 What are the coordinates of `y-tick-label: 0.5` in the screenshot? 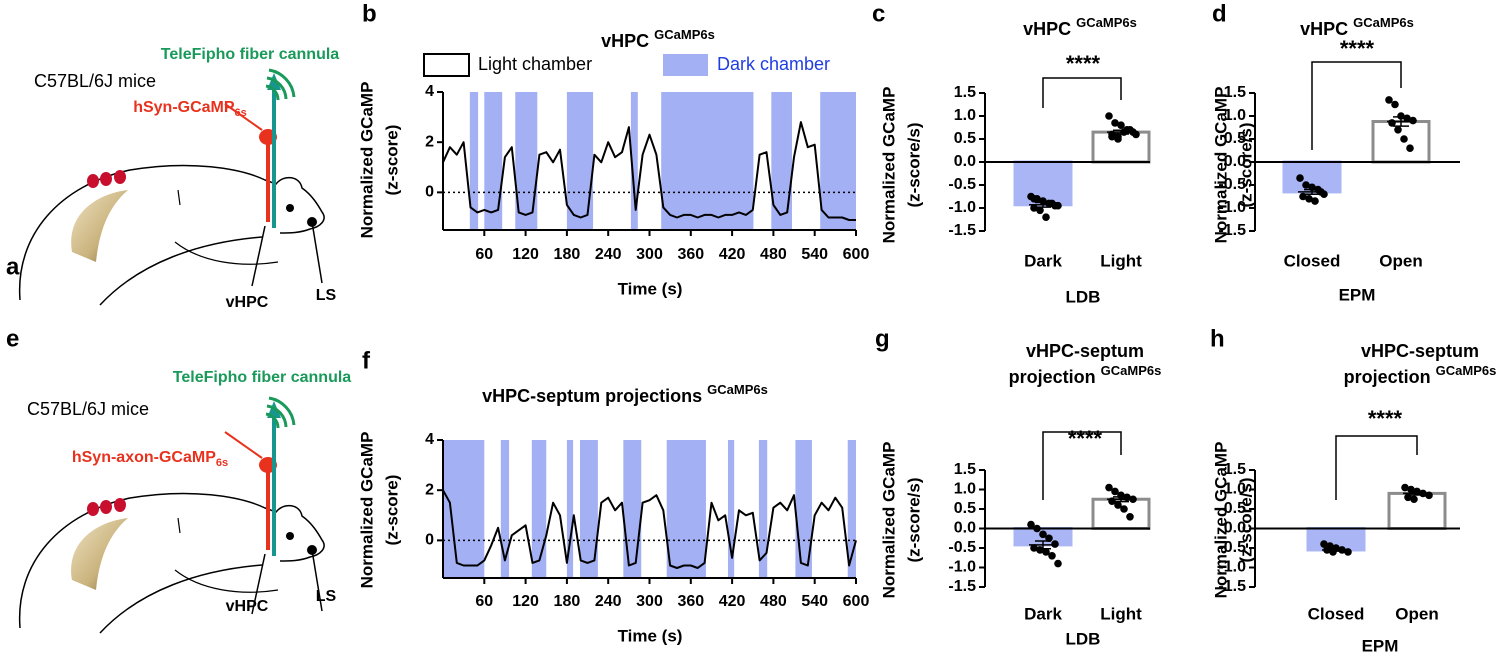 It's located at (1235, 138).